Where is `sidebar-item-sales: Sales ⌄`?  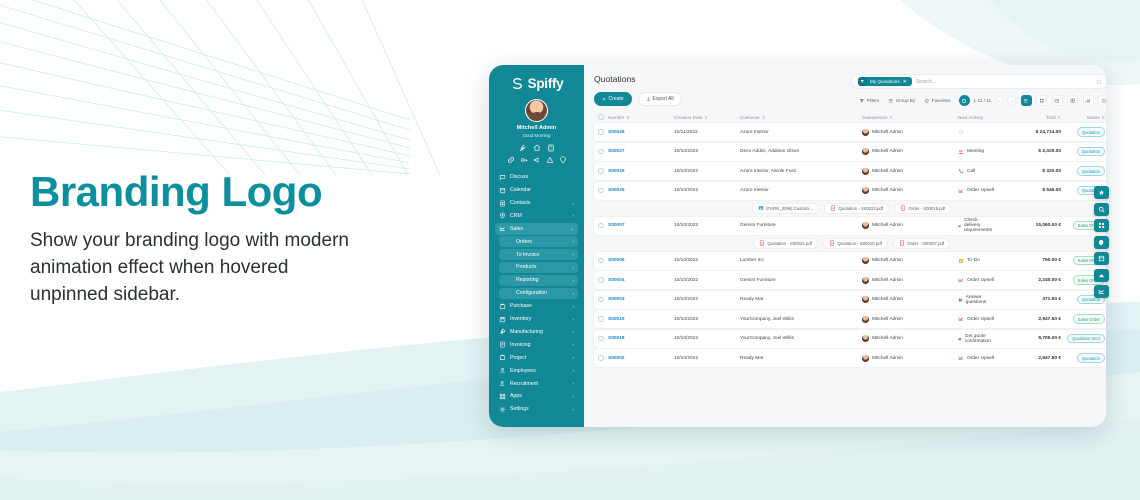
sidebar-item-sales: Sales ⌄ is located at coordinates (536, 229).